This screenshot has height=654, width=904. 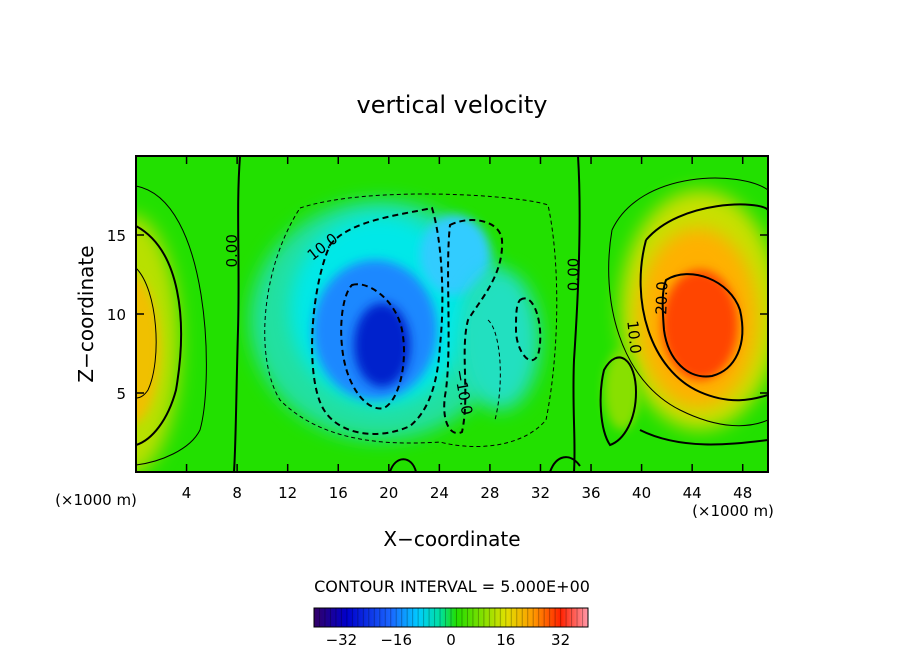 I want to click on x-tick-label: 20, so click(x=388, y=493).